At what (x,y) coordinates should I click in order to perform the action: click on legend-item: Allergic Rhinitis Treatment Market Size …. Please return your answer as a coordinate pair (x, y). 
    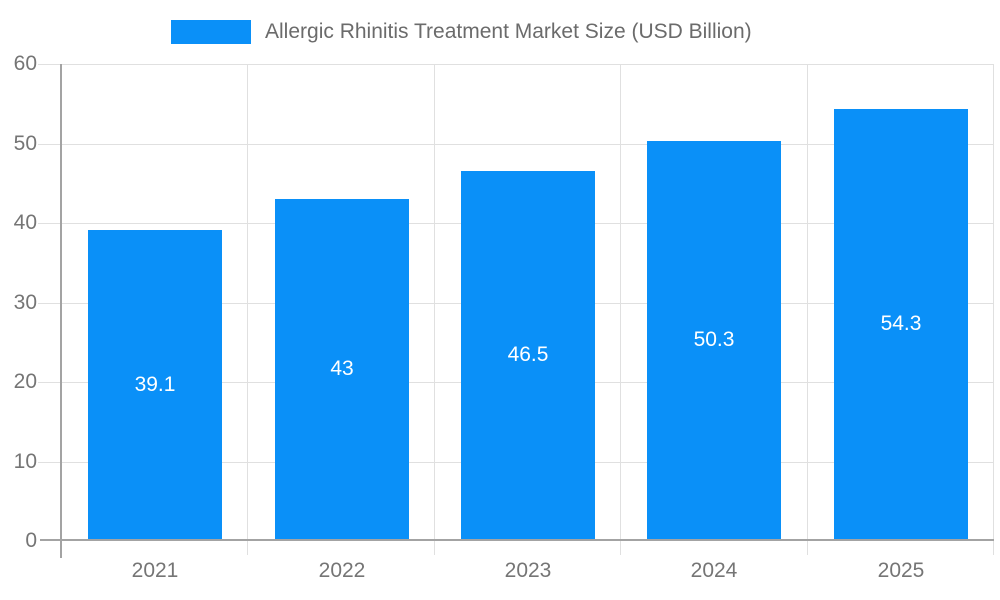
    Looking at the image, I should click on (461, 32).